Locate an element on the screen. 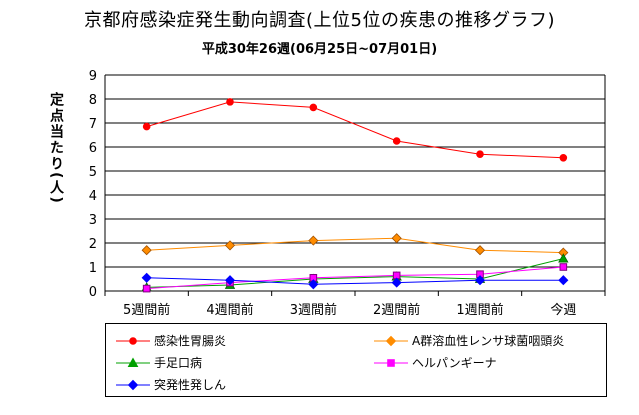 Image resolution: width=639 pixels, height=415 pixels. y-tick-label: 1 is located at coordinates (93, 268).